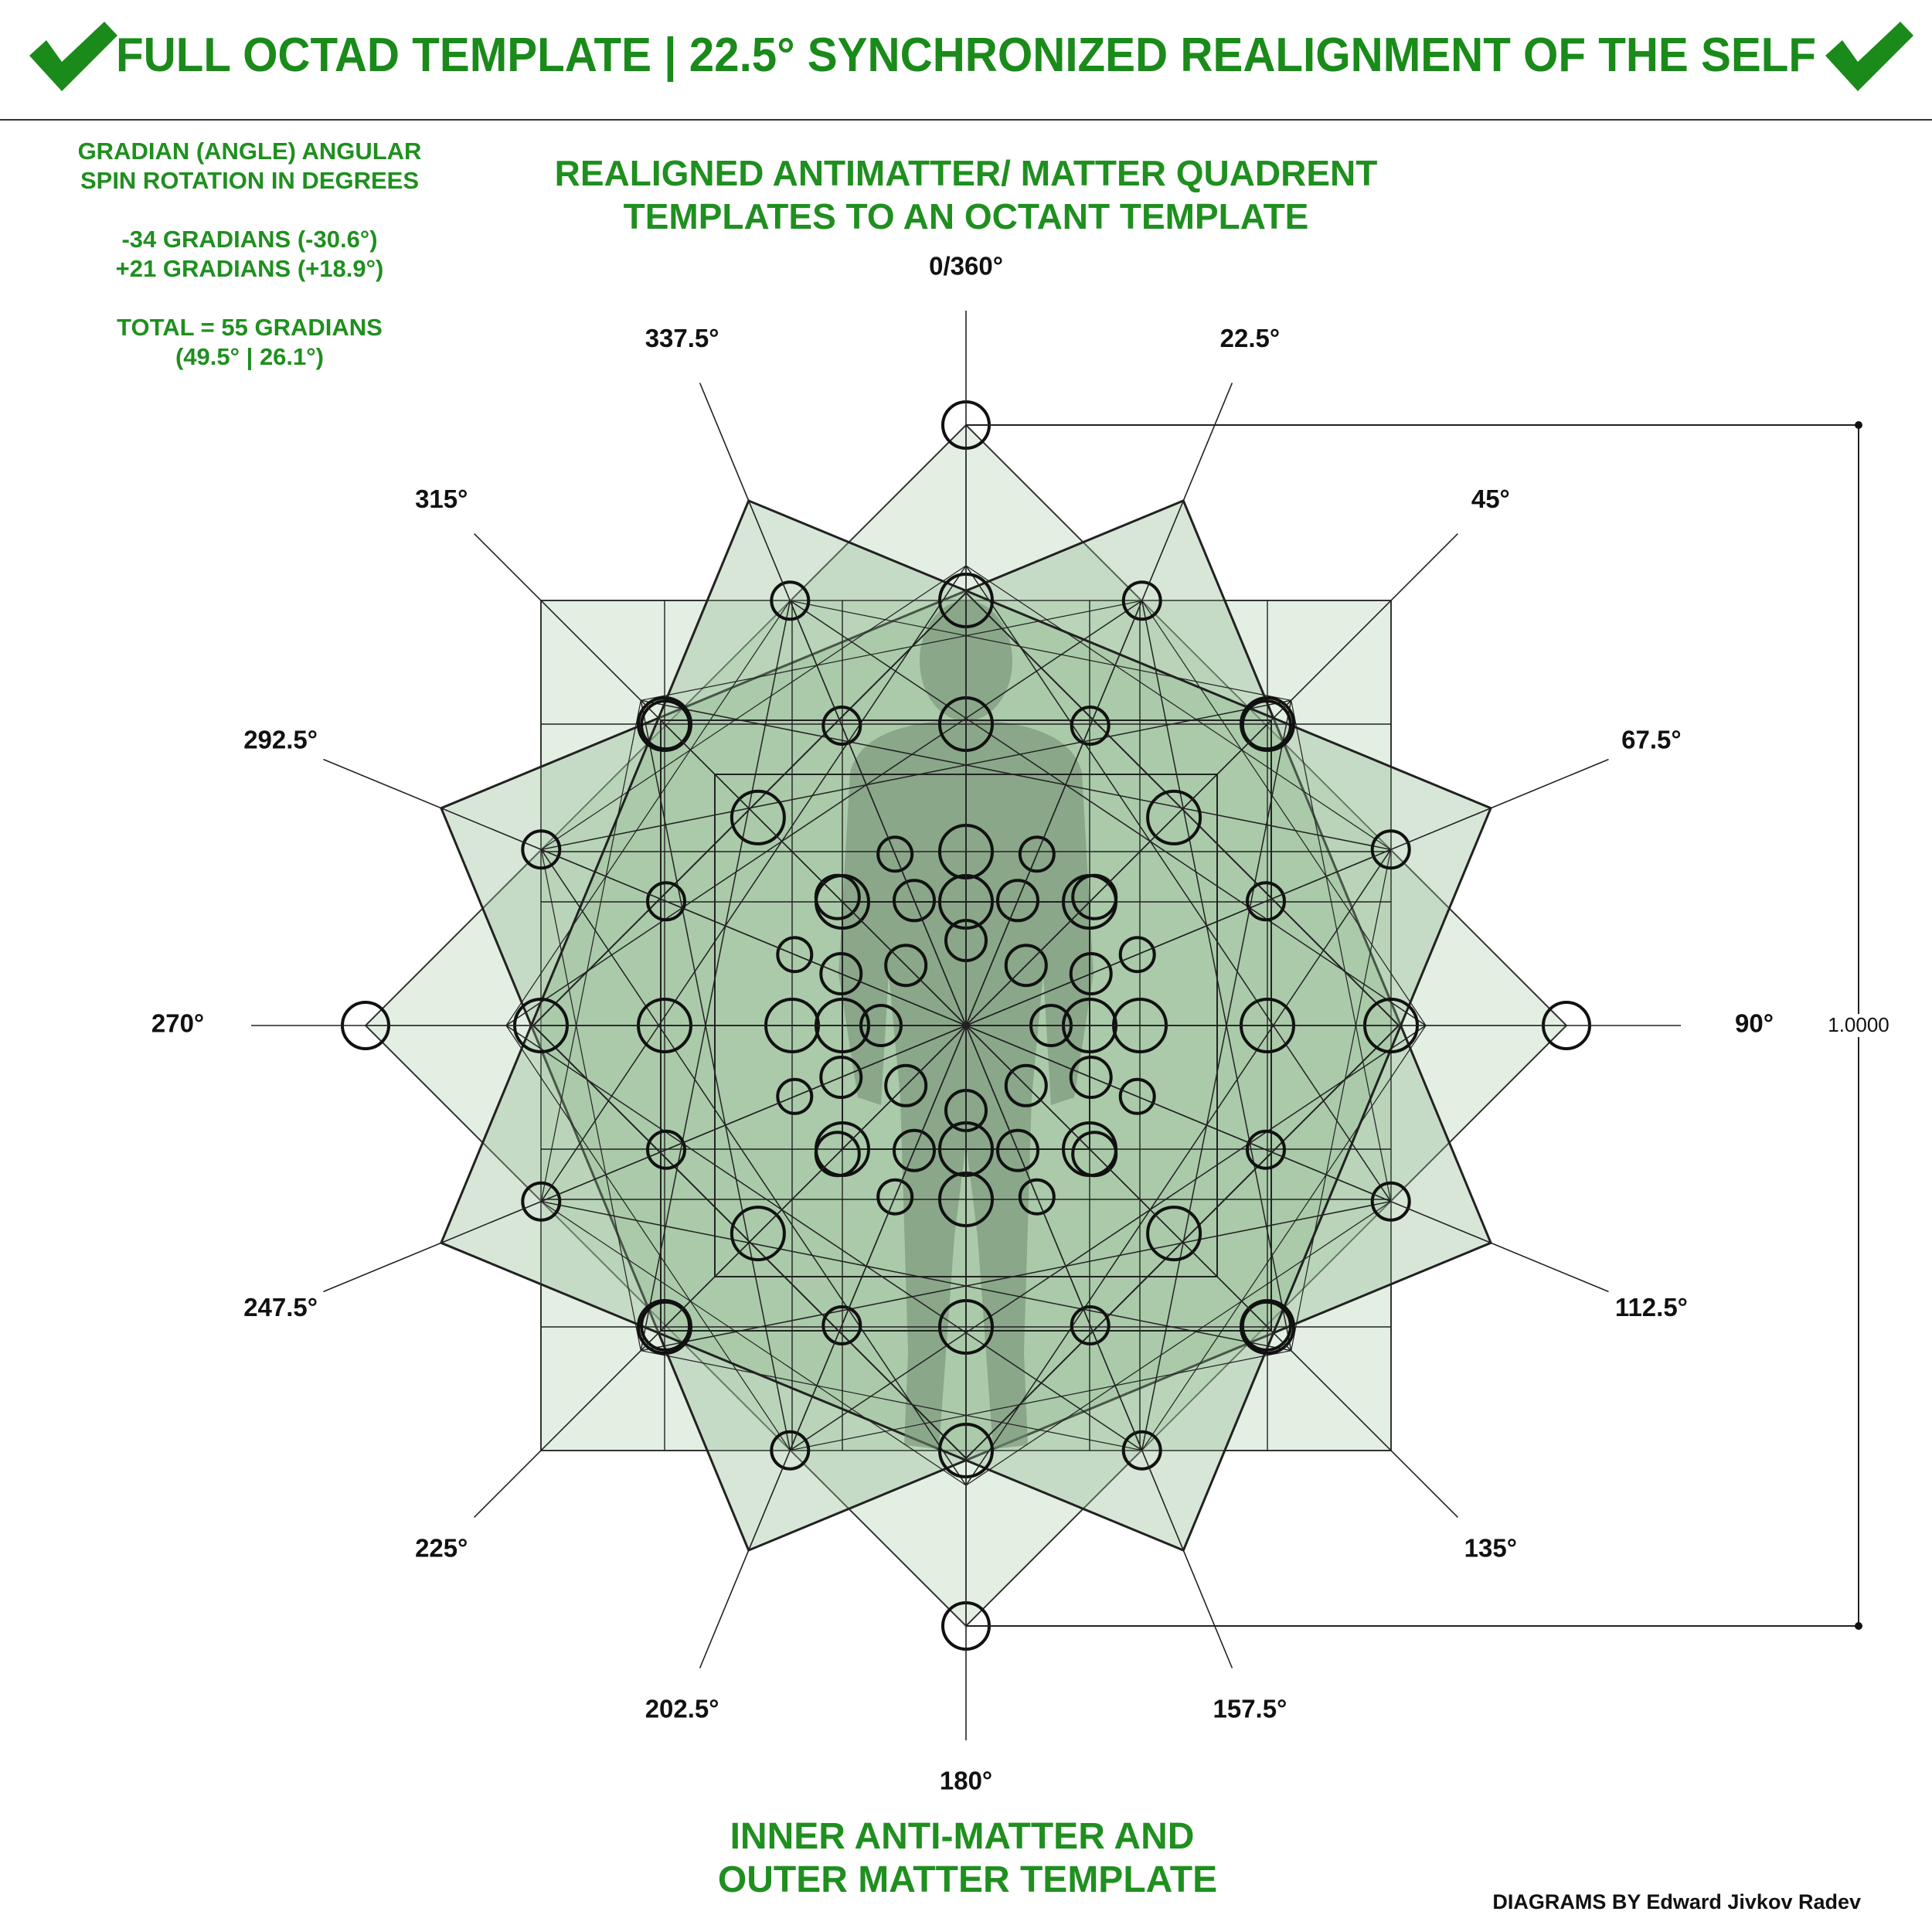 The width and height of the screenshot is (1932, 1932). I want to click on angle-label: 225°, so click(442, 1548).